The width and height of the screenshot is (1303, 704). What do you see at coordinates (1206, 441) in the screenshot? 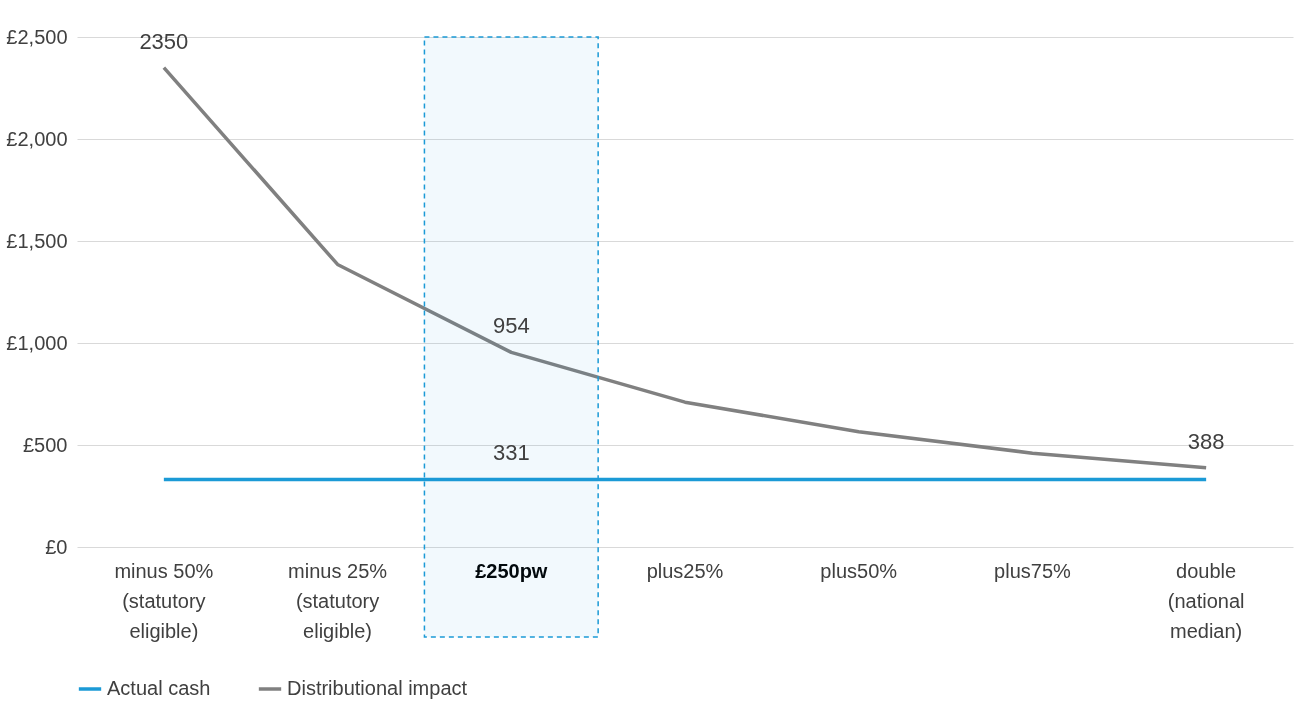
I see `data-label: 388` at bounding box center [1206, 441].